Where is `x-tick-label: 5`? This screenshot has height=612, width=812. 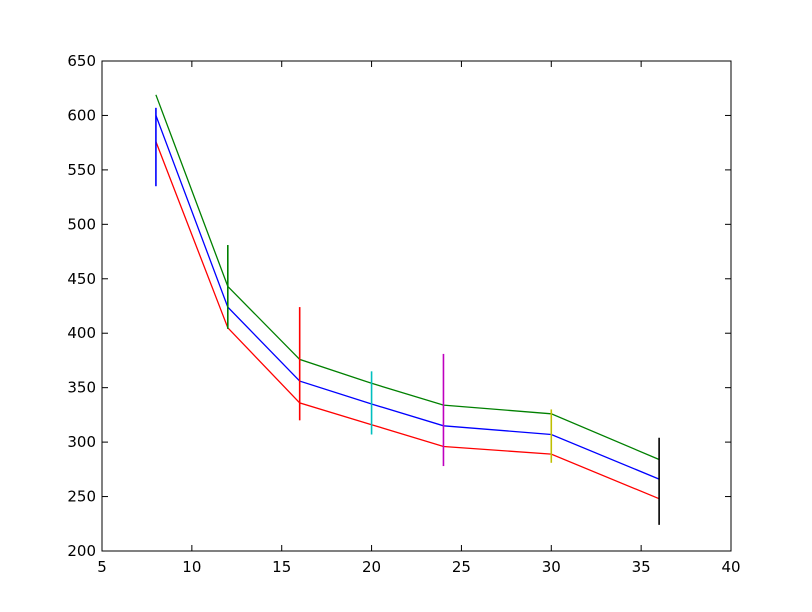 x-tick-label: 5 is located at coordinates (102, 567).